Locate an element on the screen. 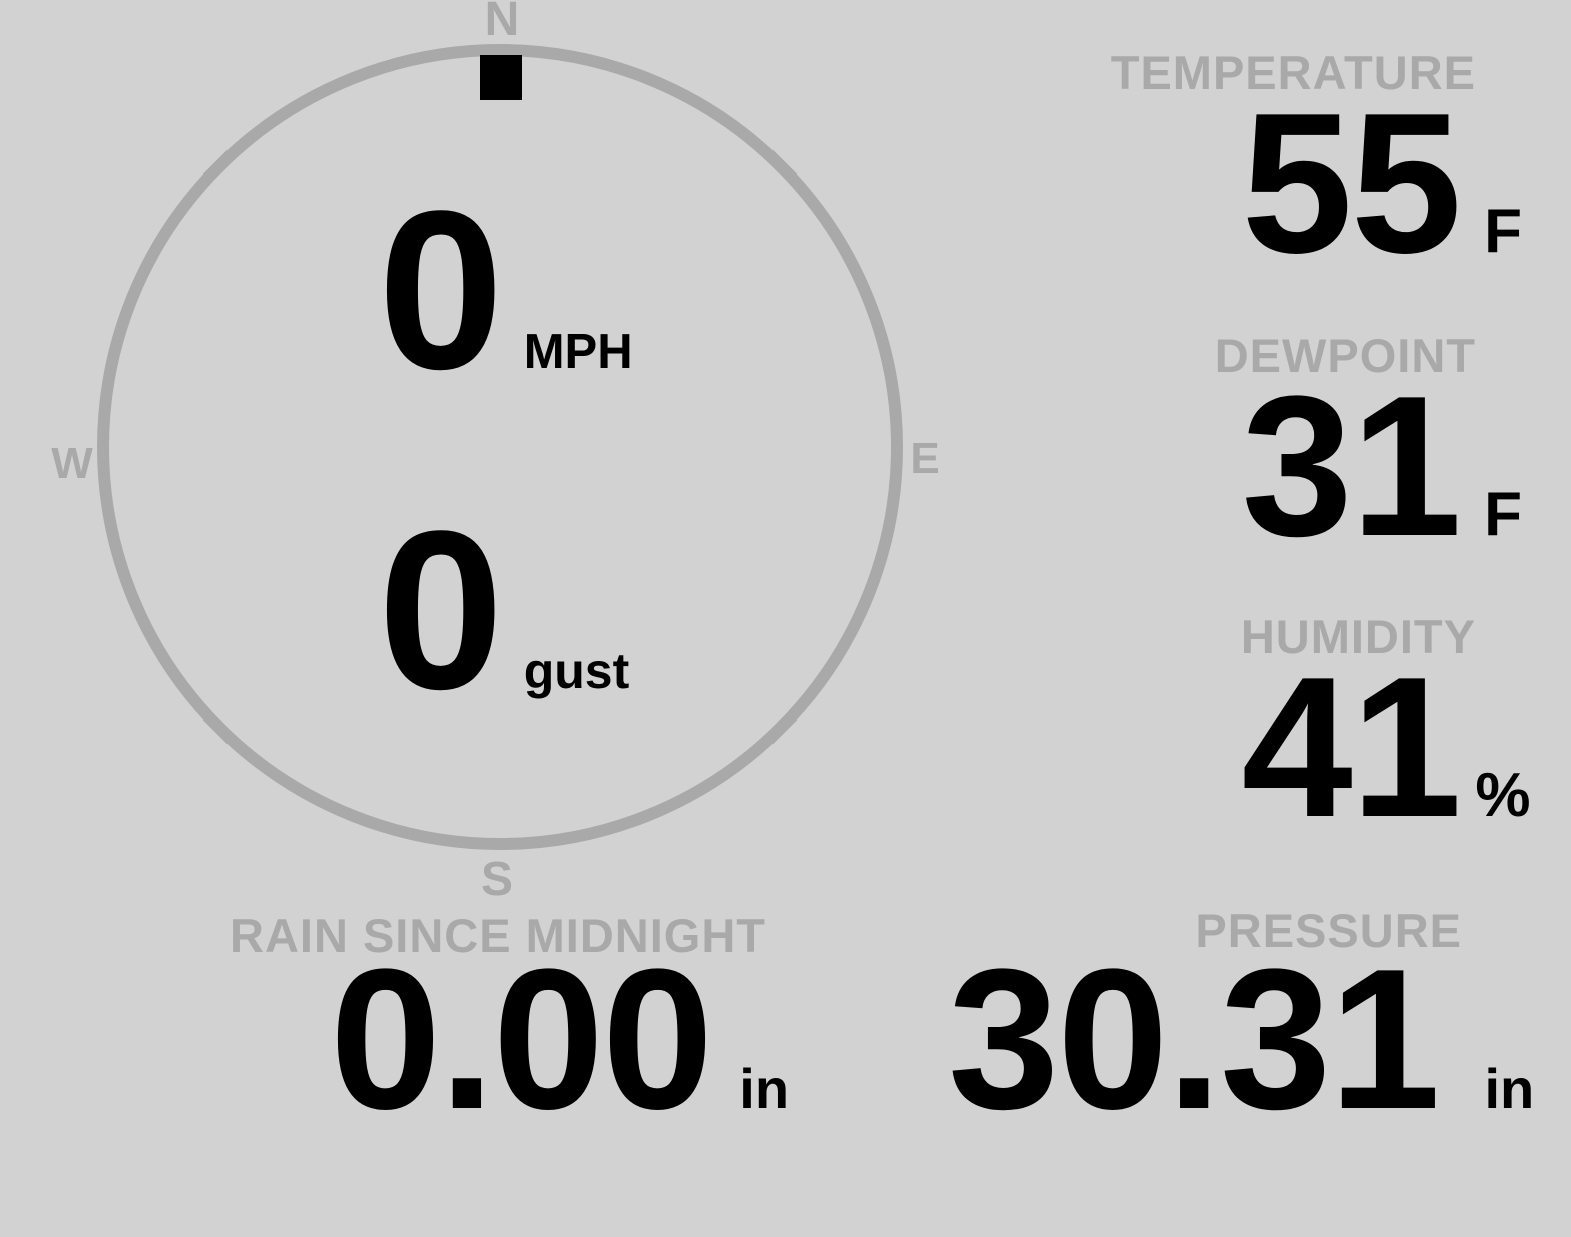  wind-gust: 0 gust is located at coordinates (504, 609).